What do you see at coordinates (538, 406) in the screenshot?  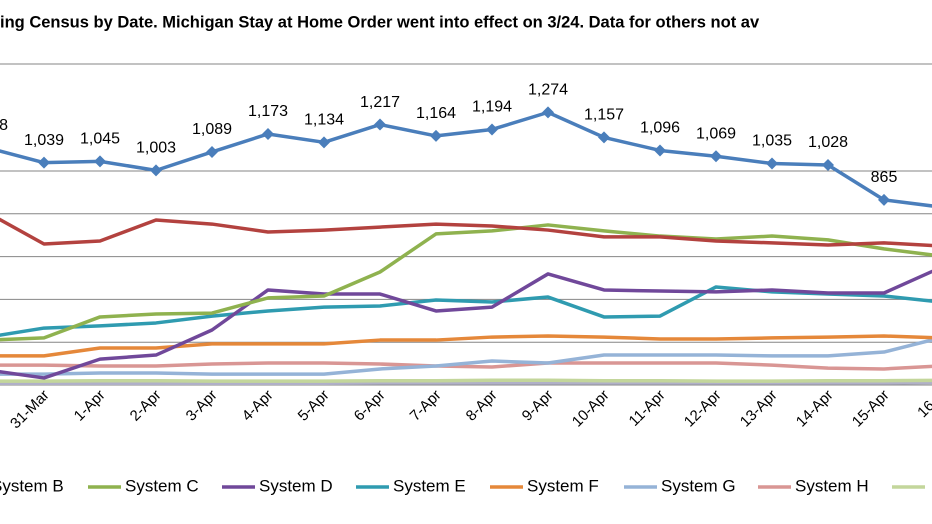 I see `x-tick-label: 9-Apr` at bounding box center [538, 406].